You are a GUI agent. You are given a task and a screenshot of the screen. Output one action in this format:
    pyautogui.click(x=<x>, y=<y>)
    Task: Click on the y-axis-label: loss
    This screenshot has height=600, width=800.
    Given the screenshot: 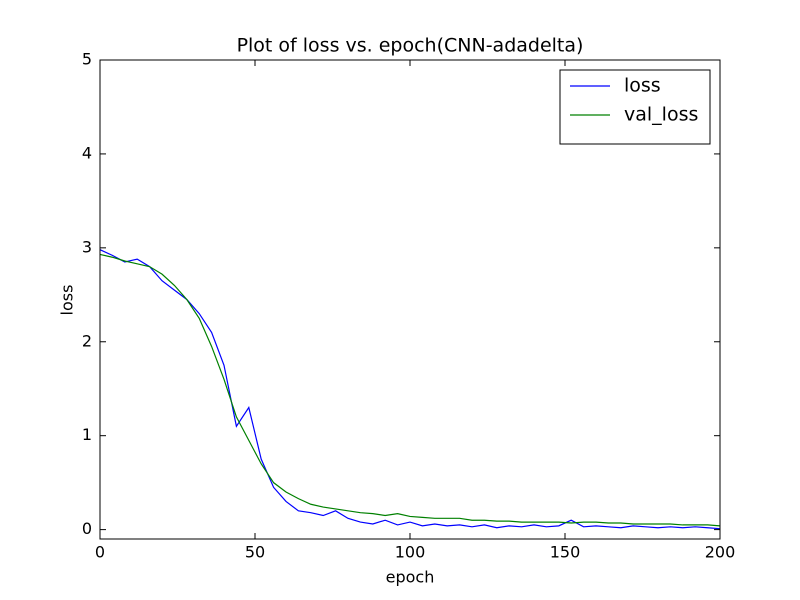 What is the action you would take?
    pyautogui.click(x=67, y=300)
    